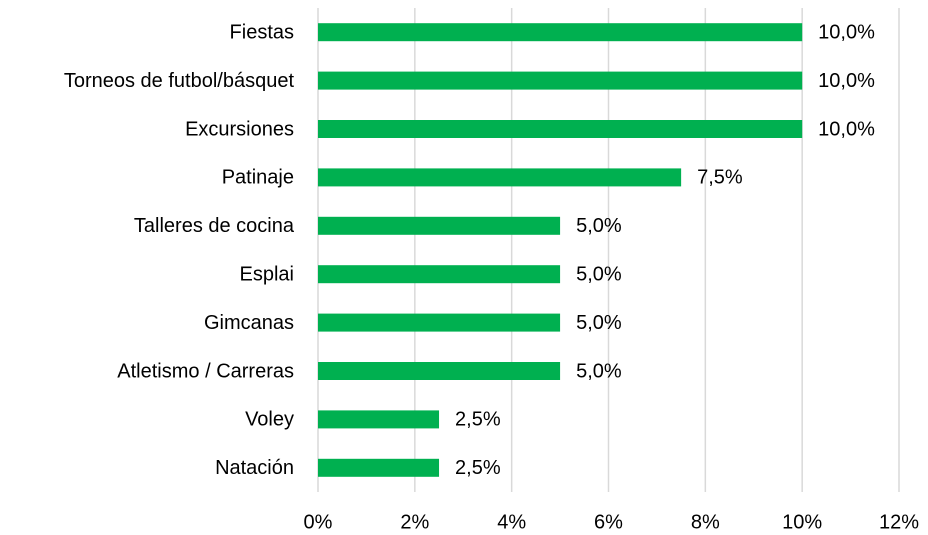 The width and height of the screenshot is (928, 535). What do you see at coordinates (899, 522) in the screenshot?
I see `x-tick-label: 12%` at bounding box center [899, 522].